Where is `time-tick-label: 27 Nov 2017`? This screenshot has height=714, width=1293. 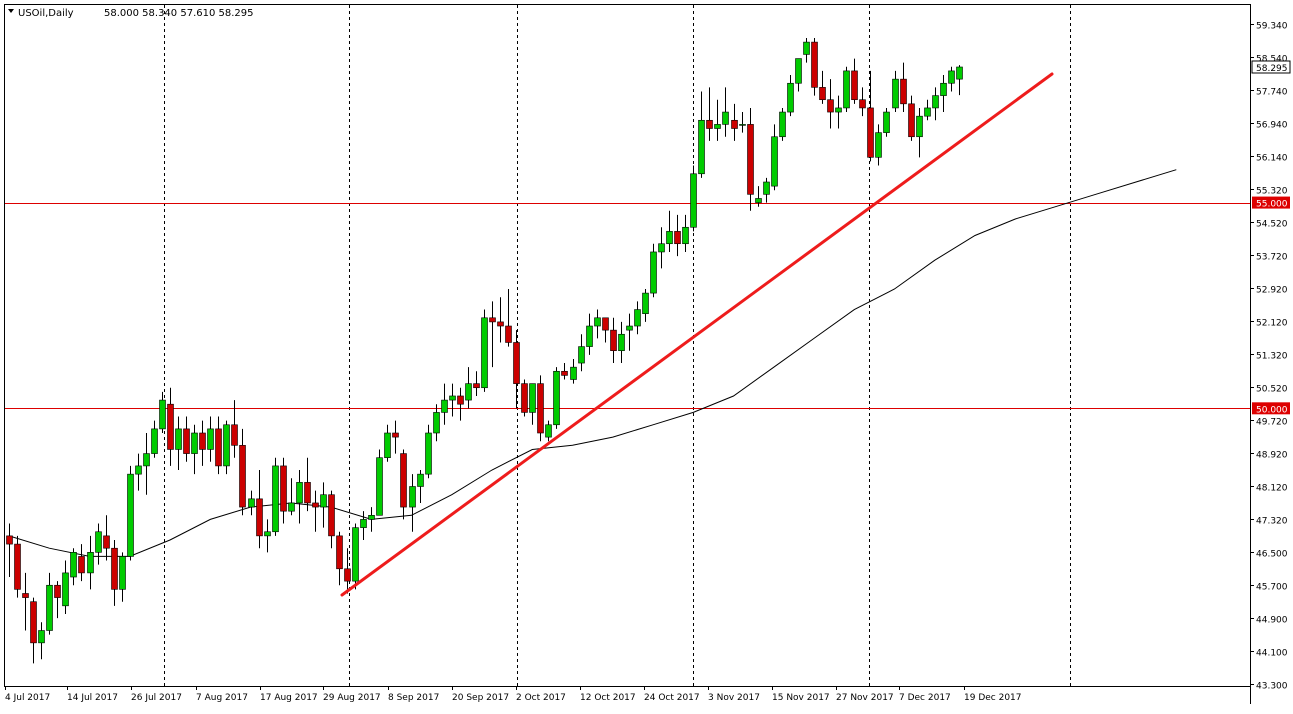 time-tick-label: 27 Nov 2017 is located at coordinates (865, 698).